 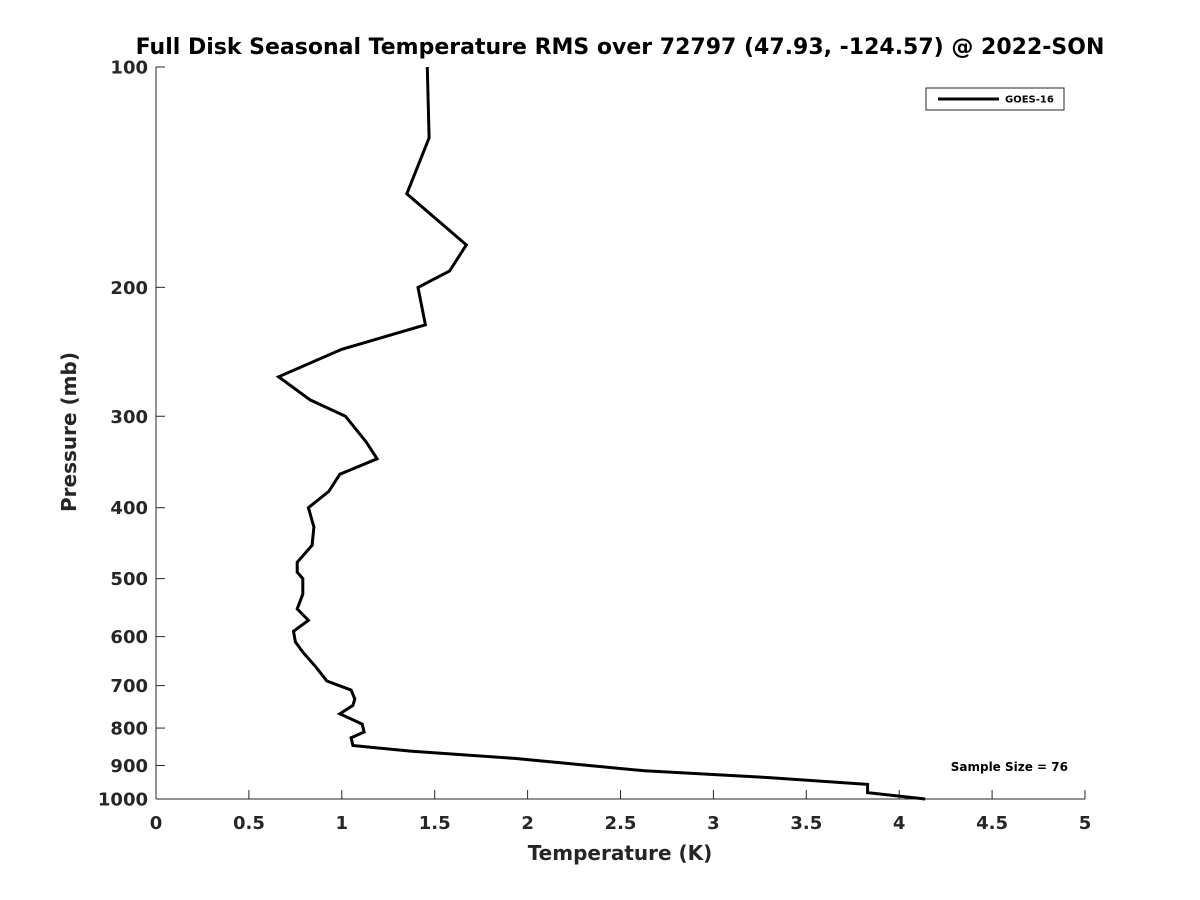 I want to click on x-tick-label: 2, so click(x=527, y=823).